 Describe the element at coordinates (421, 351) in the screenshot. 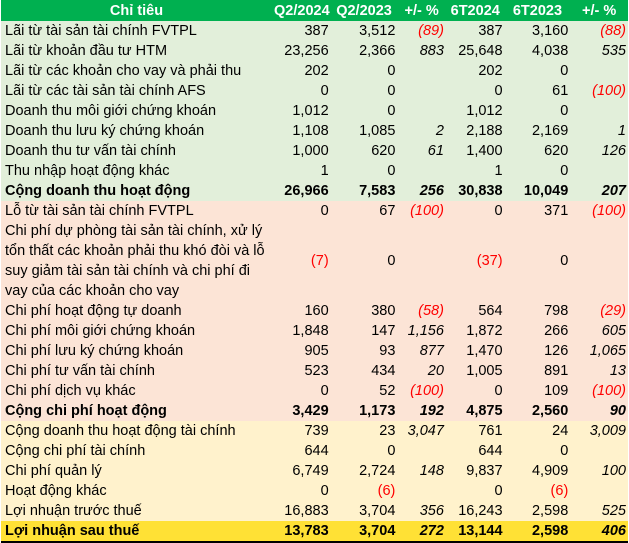

I see `cell-q2-change: 877` at that location.